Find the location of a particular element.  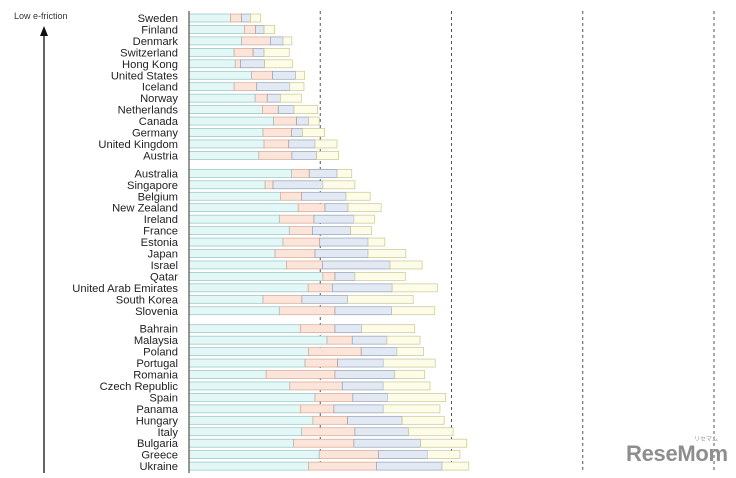

country-label: Canada is located at coordinates (159, 122).